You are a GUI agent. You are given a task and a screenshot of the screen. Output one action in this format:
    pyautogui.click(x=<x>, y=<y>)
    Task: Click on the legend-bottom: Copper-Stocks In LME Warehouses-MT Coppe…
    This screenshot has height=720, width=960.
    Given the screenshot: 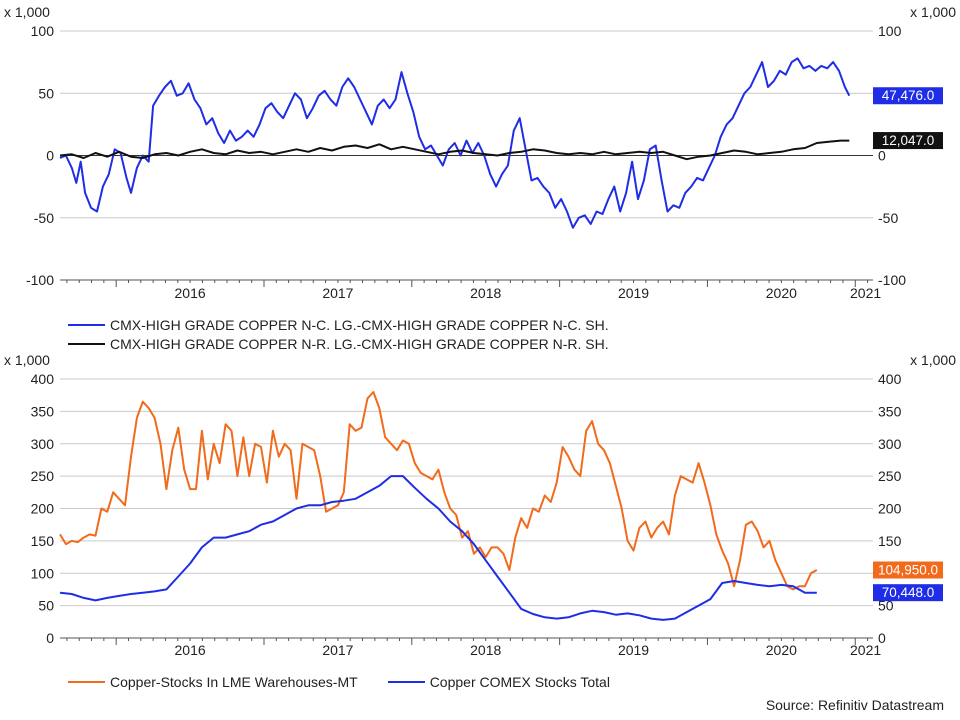 What is the action you would take?
    pyautogui.click(x=354, y=681)
    